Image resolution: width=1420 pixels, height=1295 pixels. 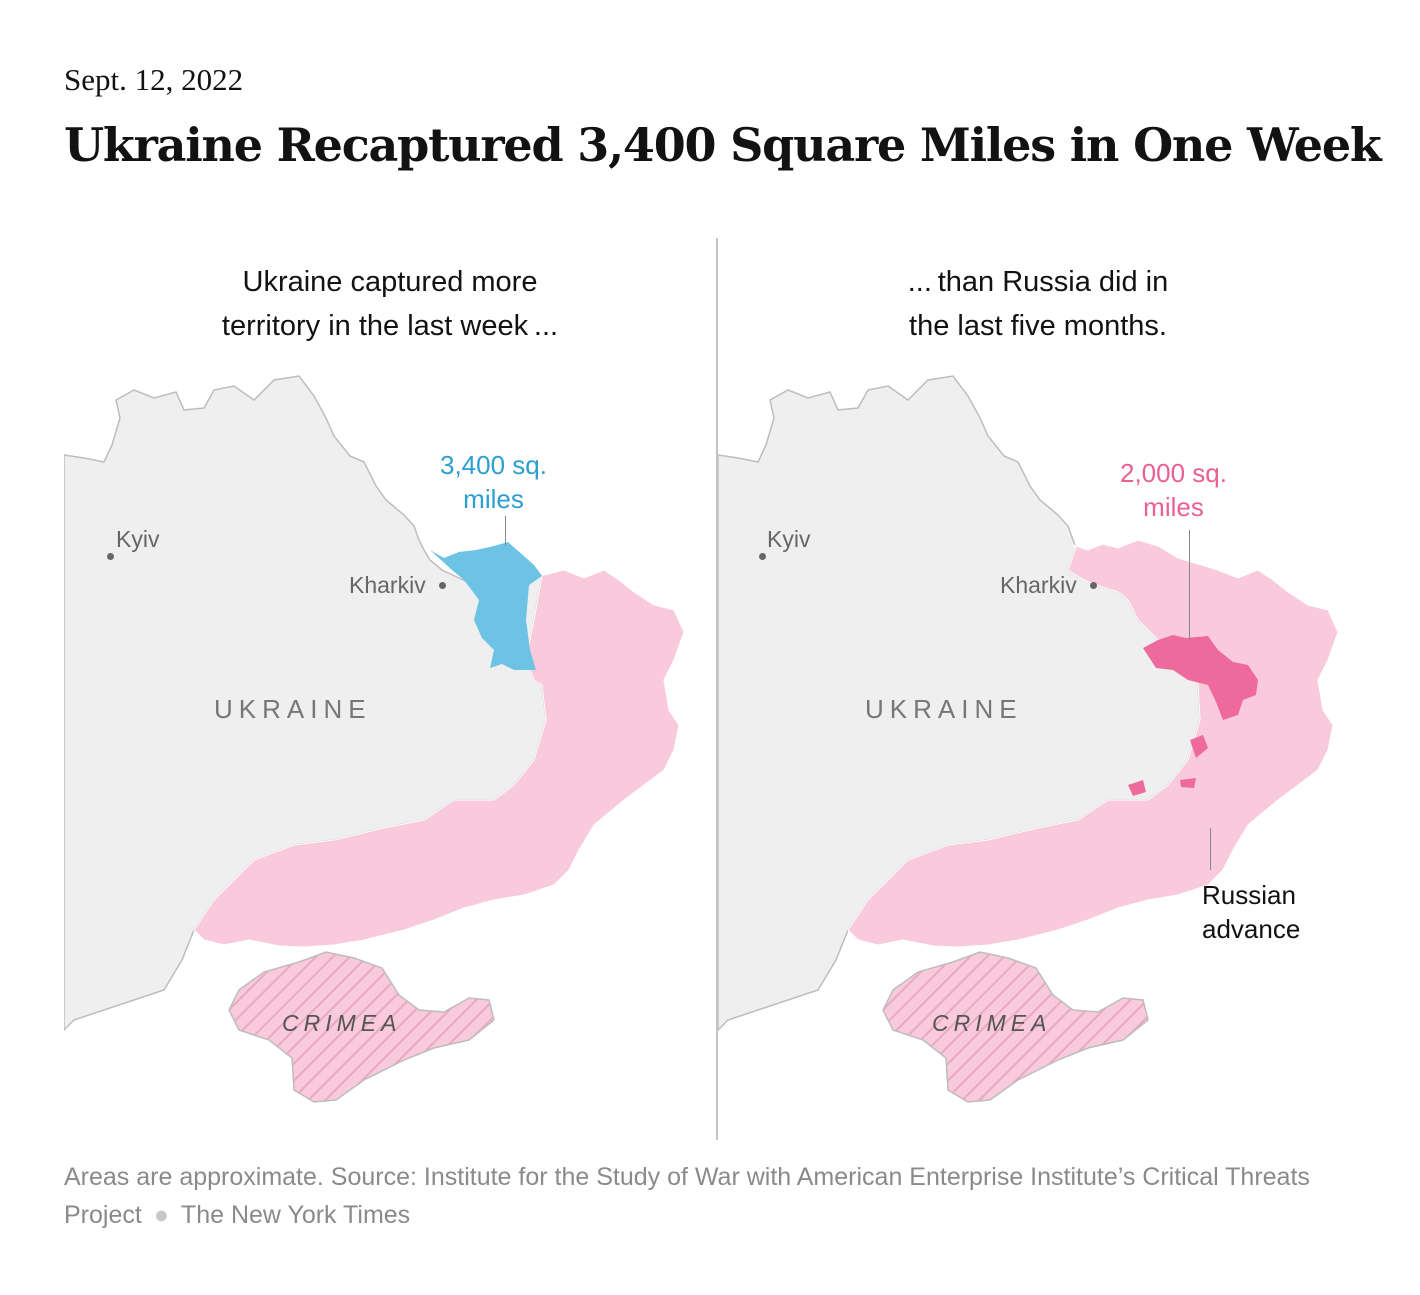 What do you see at coordinates (1210, 849) in the screenshot?
I see `russian-advance-leader` at bounding box center [1210, 849].